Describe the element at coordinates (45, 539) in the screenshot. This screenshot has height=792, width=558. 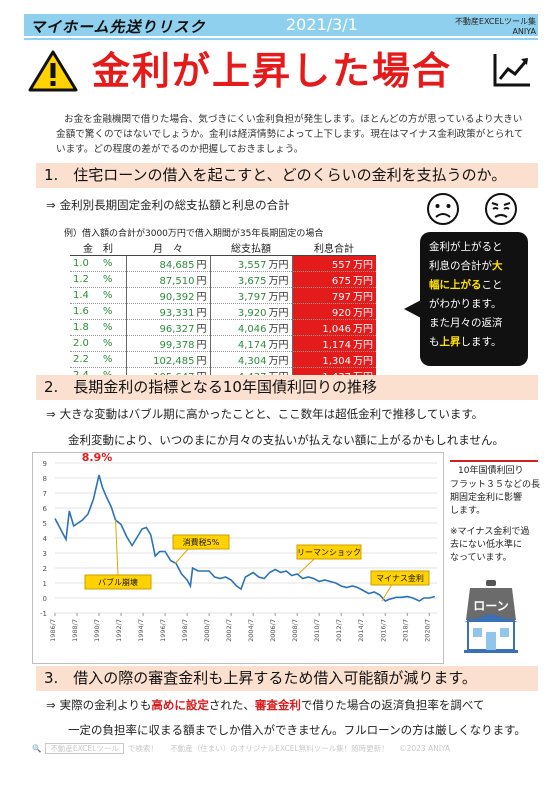
I see `y-tick-label: 4` at that location.